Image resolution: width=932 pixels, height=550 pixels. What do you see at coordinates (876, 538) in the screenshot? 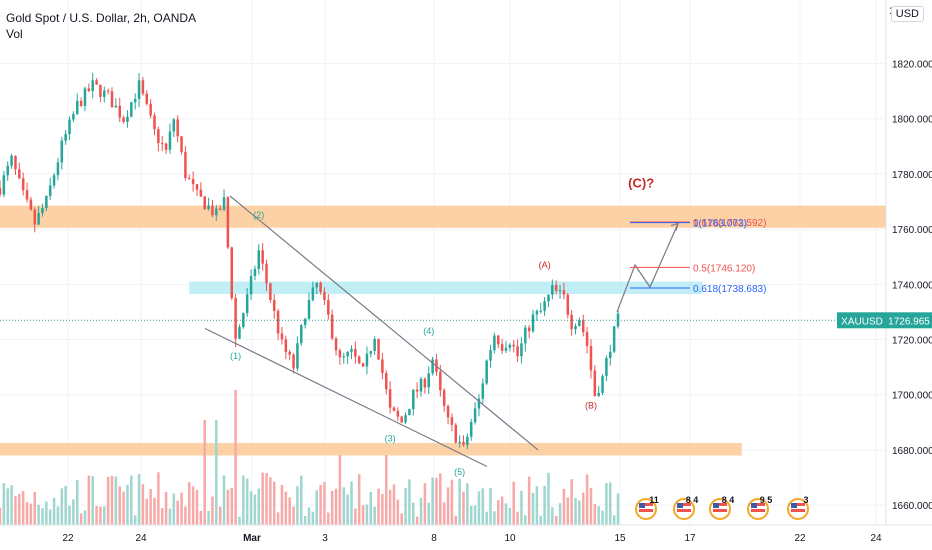
I see `x-tick-label: 24` at bounding box center [876, 538].